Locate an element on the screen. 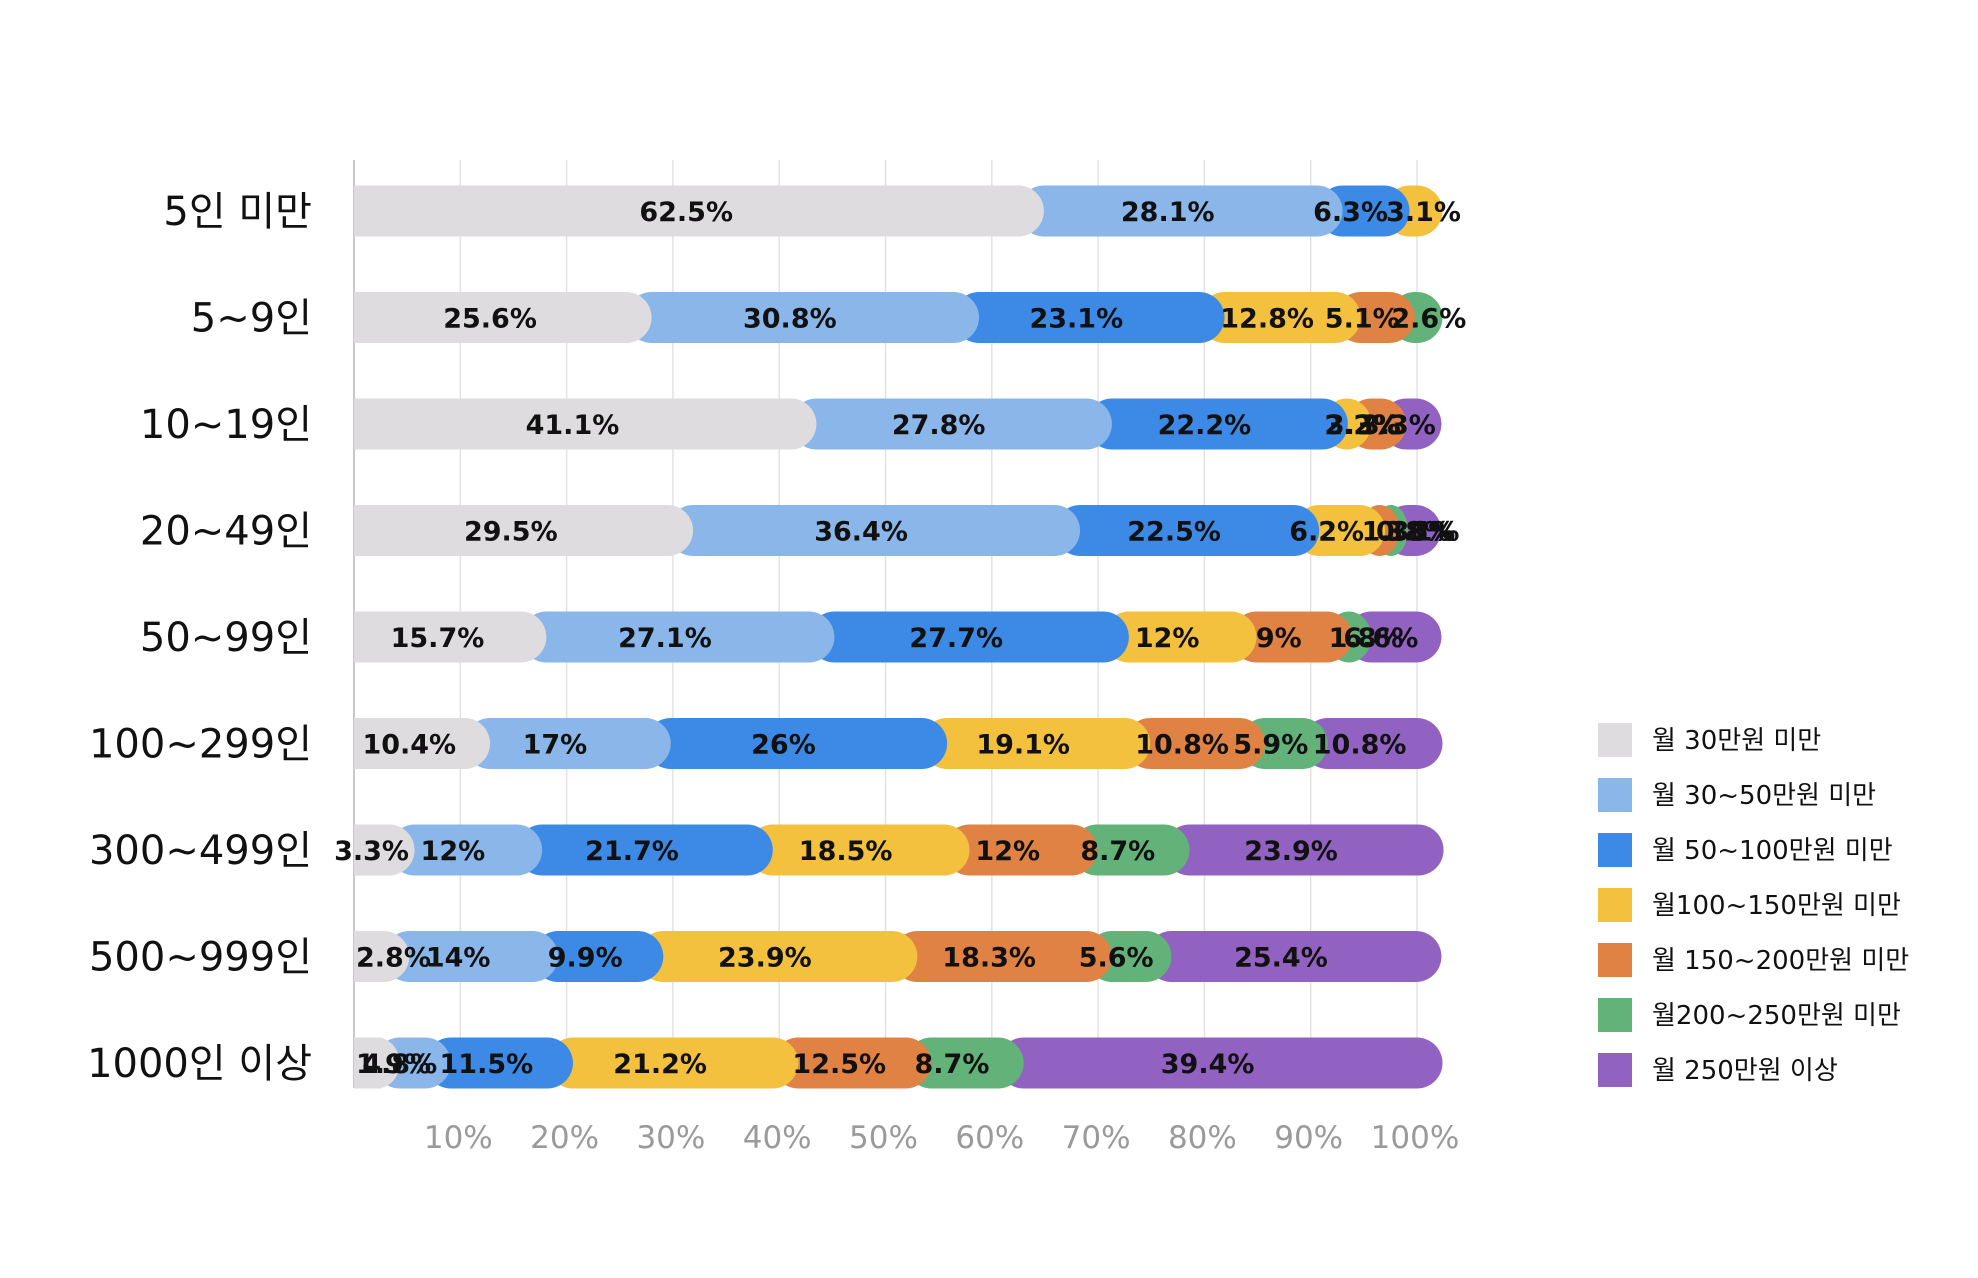 Image resolution: width=1978 pixels, height=1278 pixels. data-label: 3.3% is located at coordinates (371, 851).